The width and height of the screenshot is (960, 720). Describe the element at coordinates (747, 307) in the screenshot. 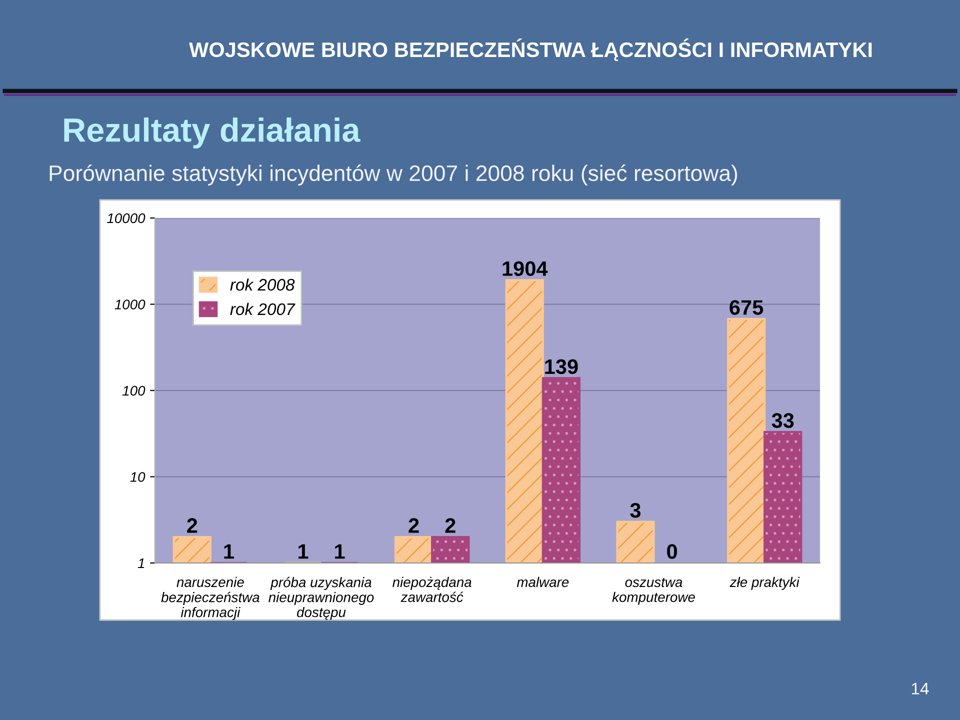

I see `data-label: 675` at that location.